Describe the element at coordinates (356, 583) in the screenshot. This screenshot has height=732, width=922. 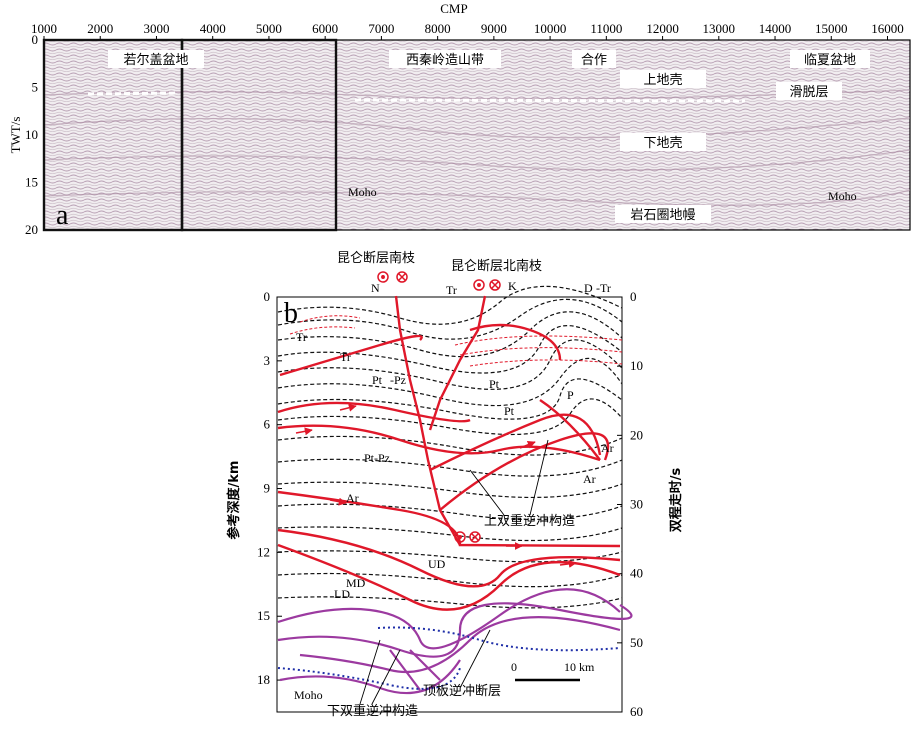
I see `label-md: MD` at that location.